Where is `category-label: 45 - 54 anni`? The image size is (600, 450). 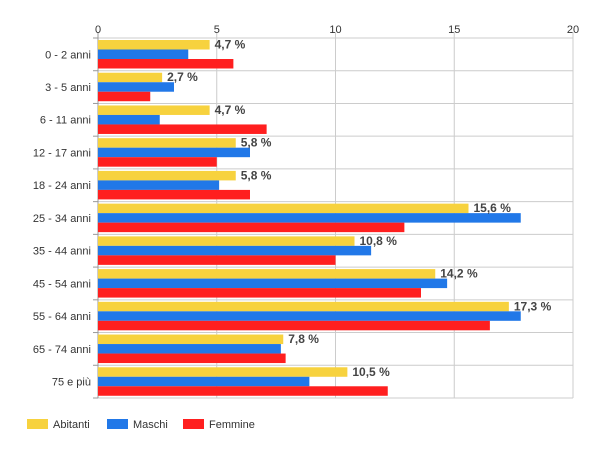 category-label: 45 - 54 anni is located at coordinates (62, 284).